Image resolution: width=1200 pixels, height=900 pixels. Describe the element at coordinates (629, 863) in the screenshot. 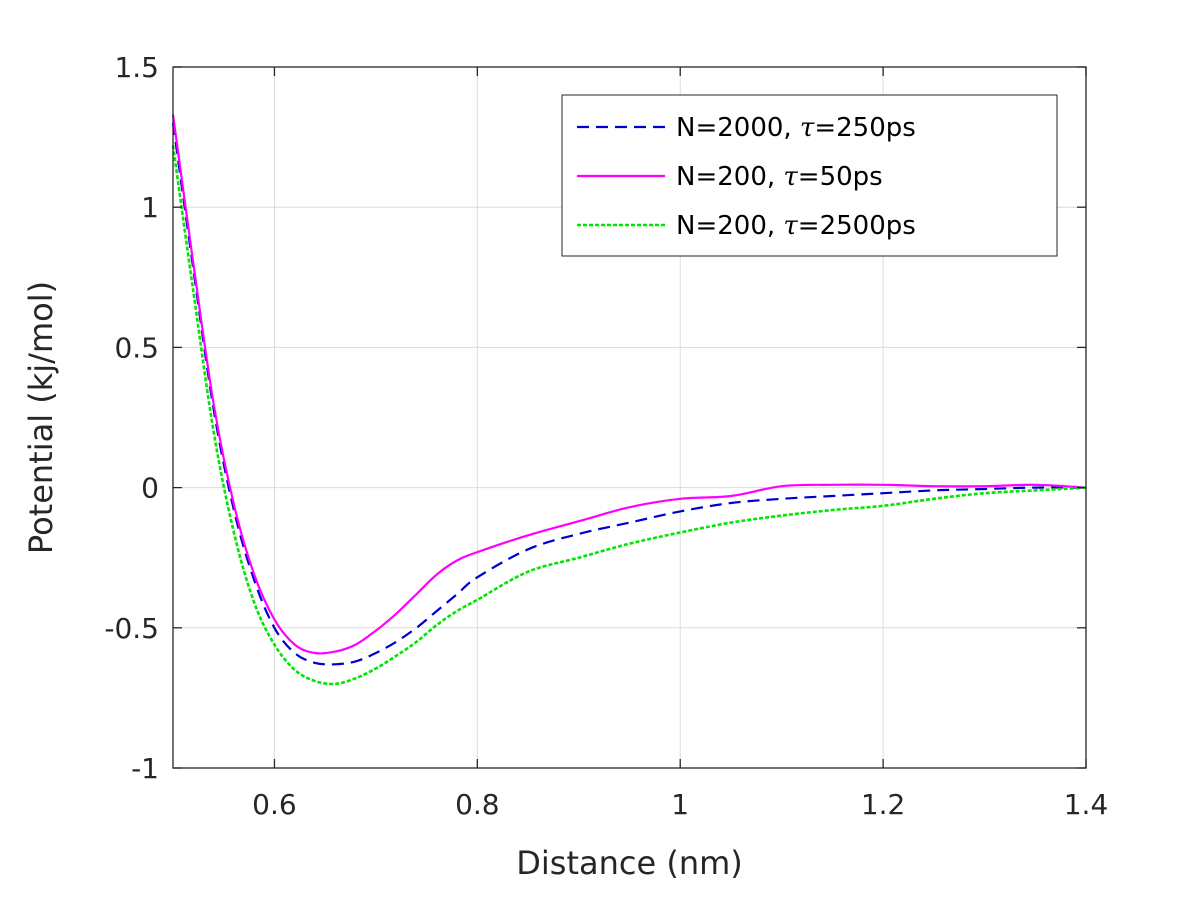

I see `x-axis-label: Distance (nm)` at that location.